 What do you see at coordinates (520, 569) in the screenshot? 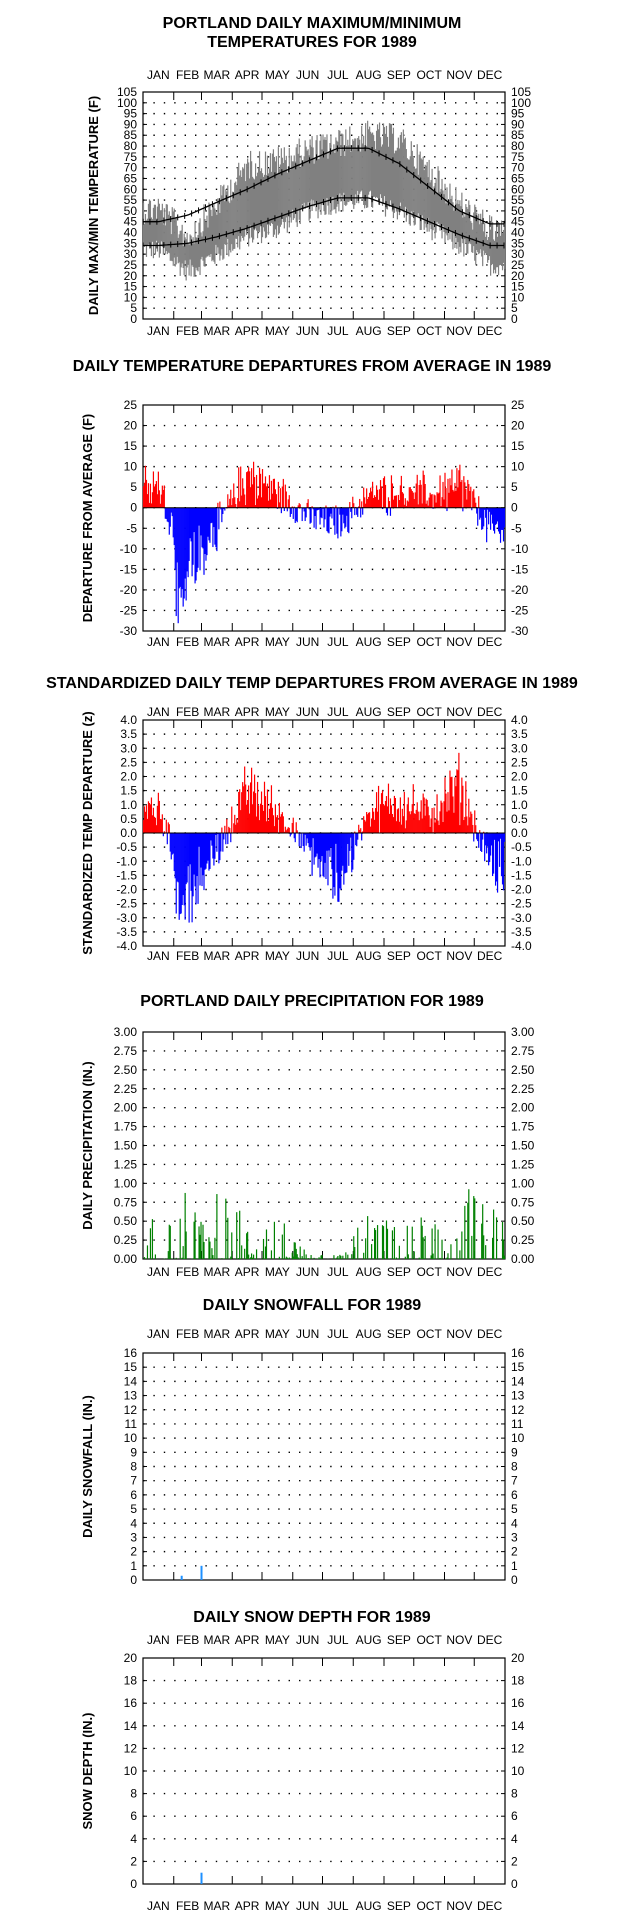
I see `y-tick-label-right: -15` at bounding box center [520, 569].